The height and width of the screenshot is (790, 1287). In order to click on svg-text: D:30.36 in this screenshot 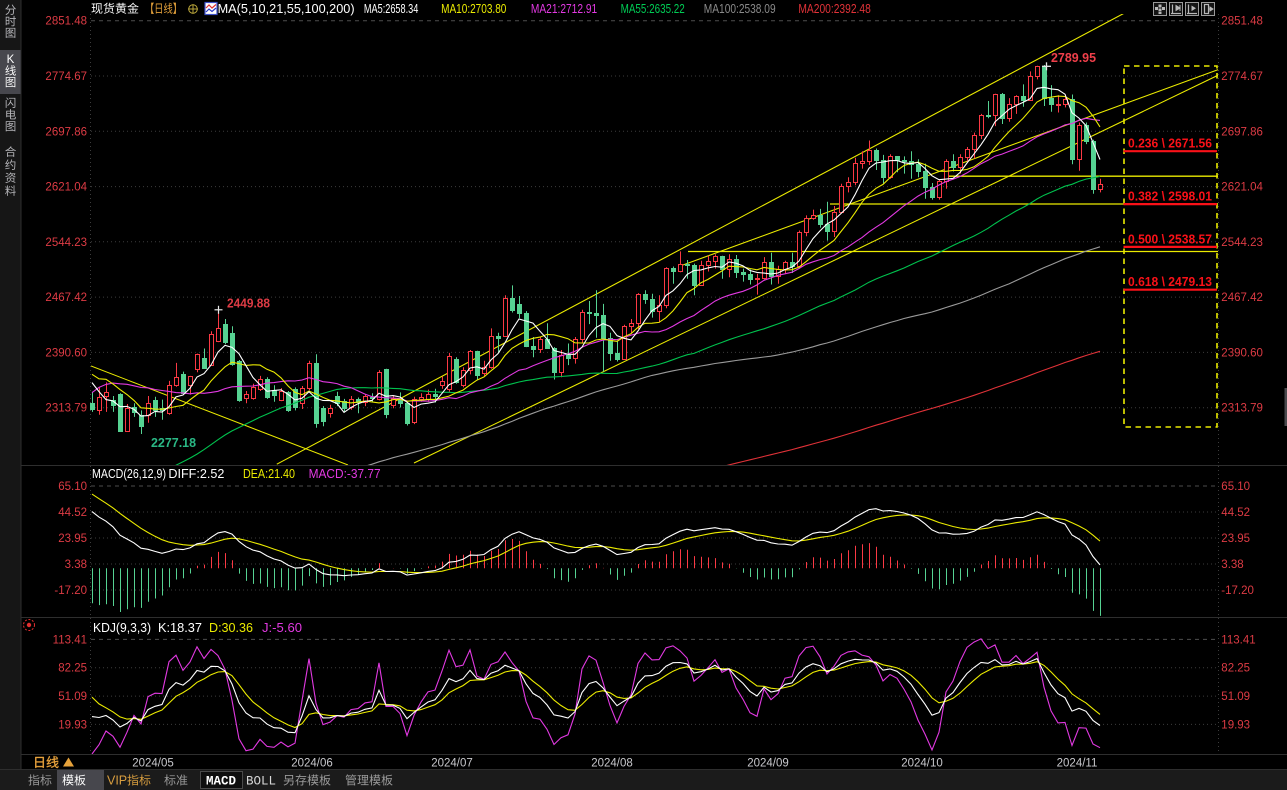, I will do `click(231, 628)`.